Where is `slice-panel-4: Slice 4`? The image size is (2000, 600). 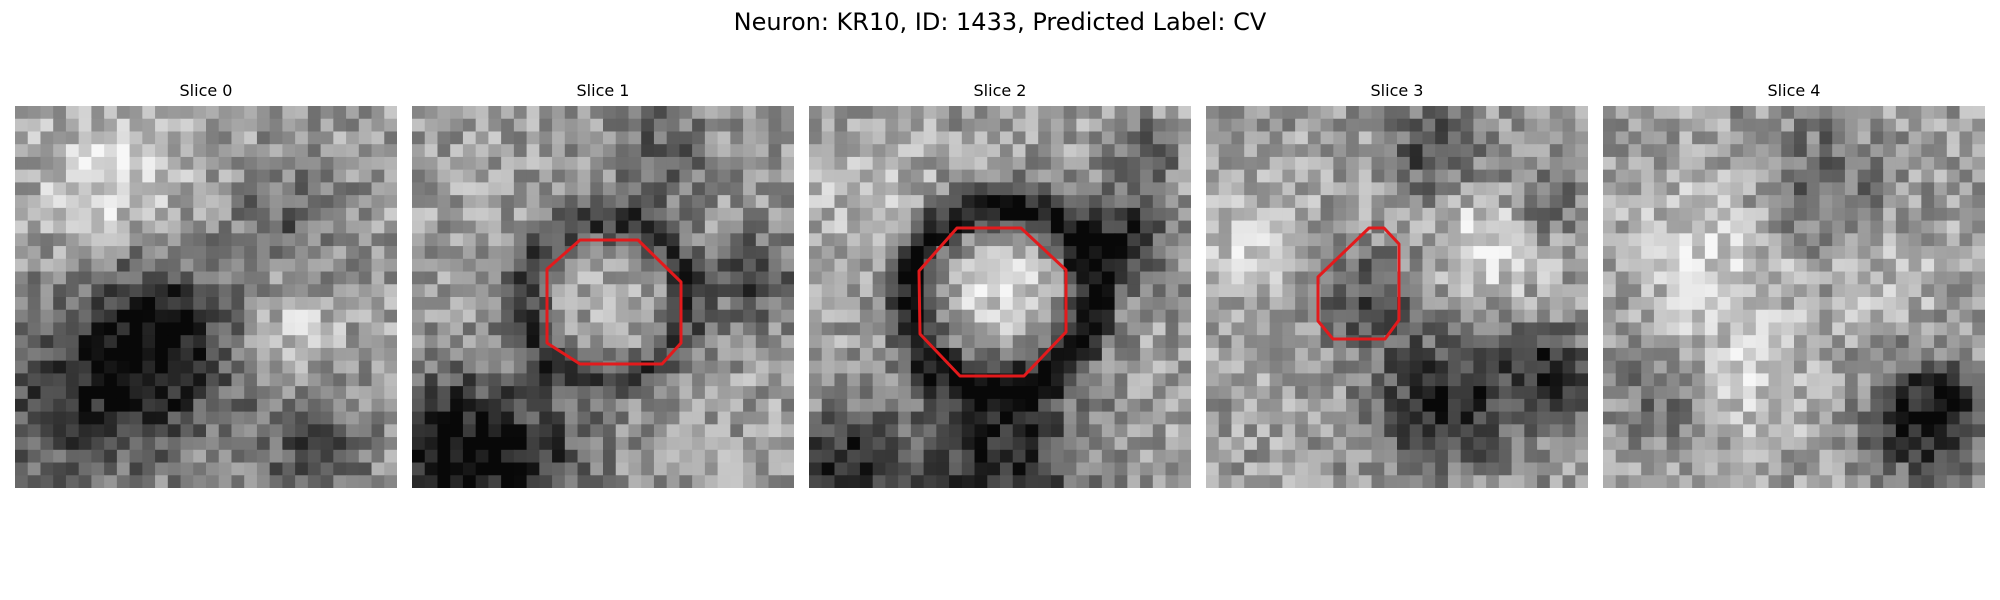 slice-panel-4: Slice 4 is located at coordinates (1794, 284).